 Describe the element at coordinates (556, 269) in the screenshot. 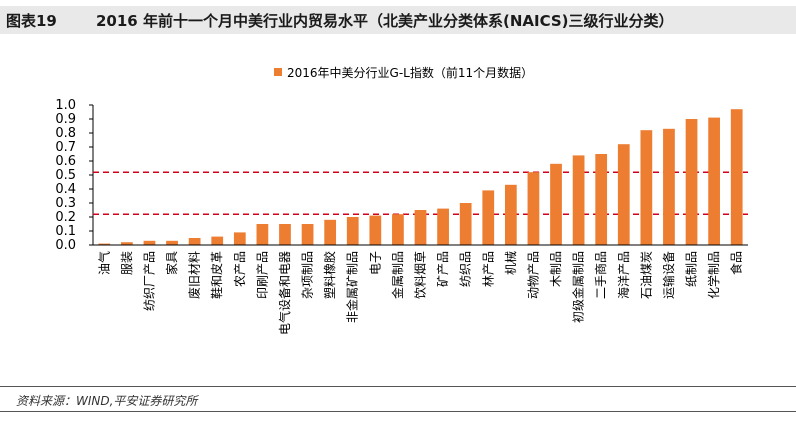

I see `x-tick-label: 木制品` at that location.